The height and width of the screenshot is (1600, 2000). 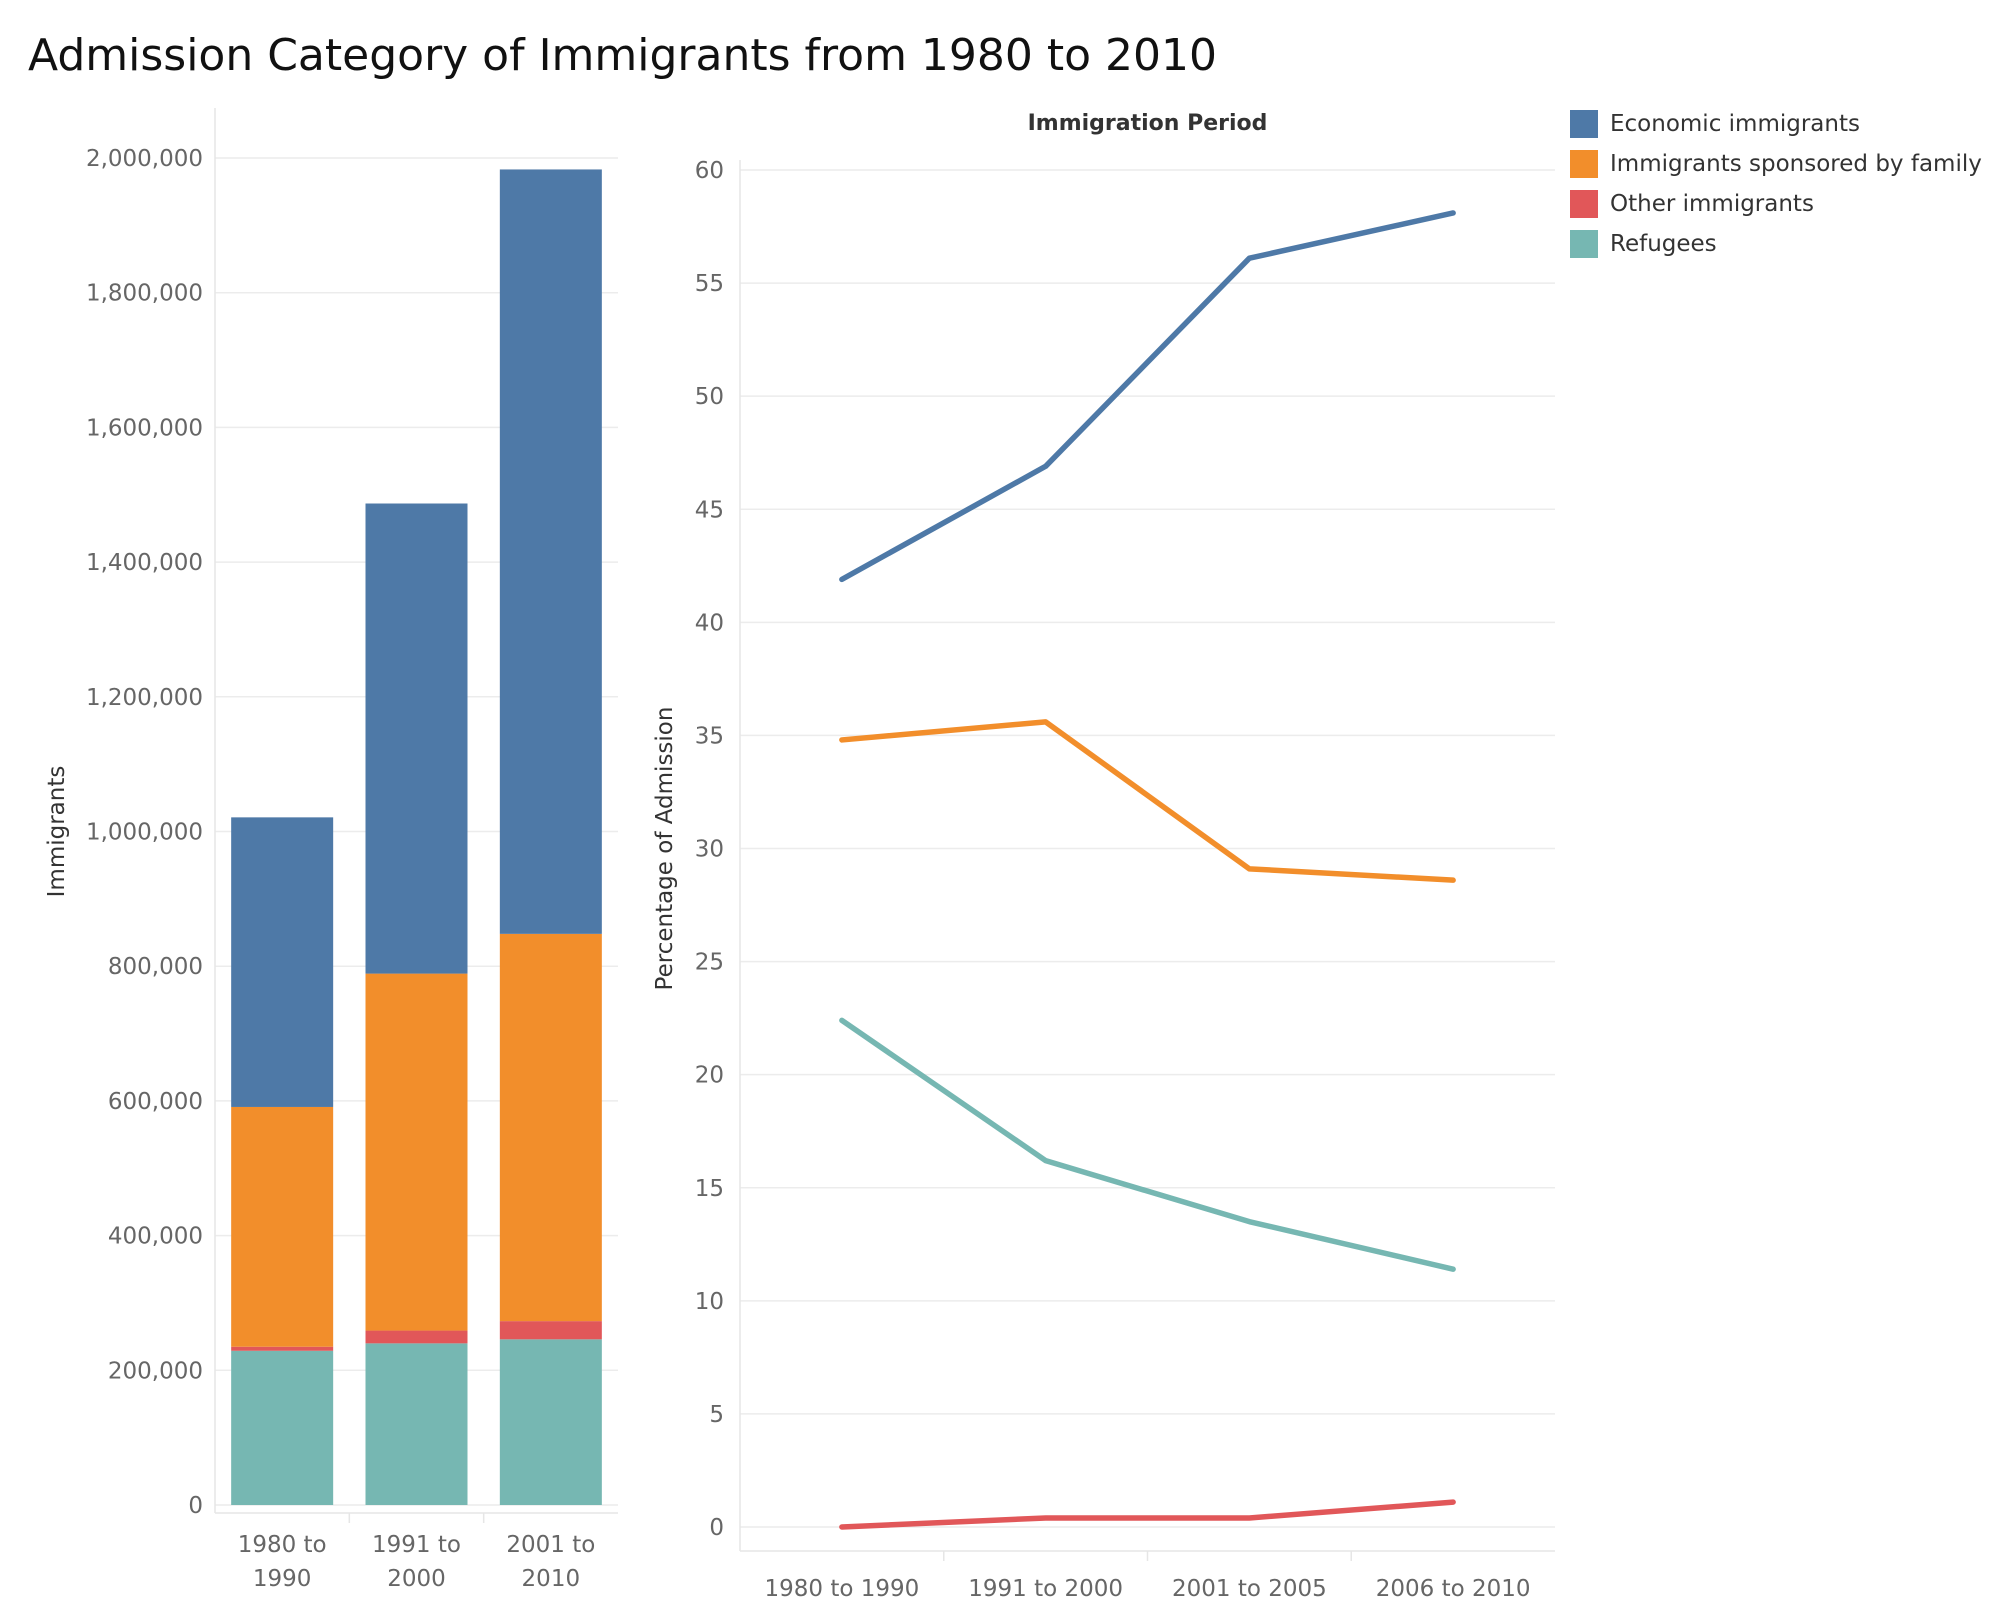 I want to click on bar-y-tick-label: 600,000, so click(x=155, y=1102).